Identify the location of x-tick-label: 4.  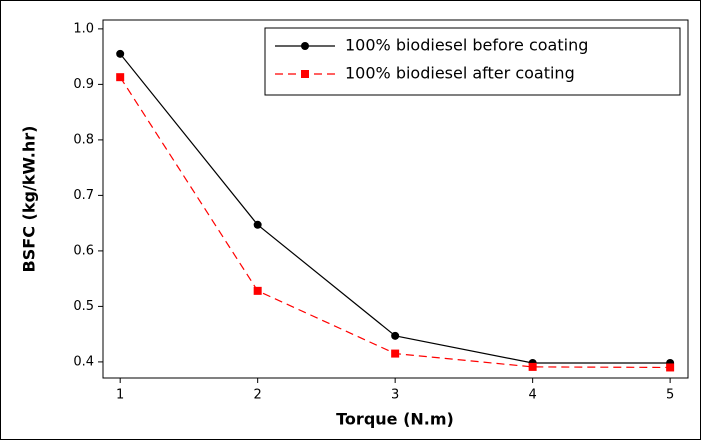
(533, 395).